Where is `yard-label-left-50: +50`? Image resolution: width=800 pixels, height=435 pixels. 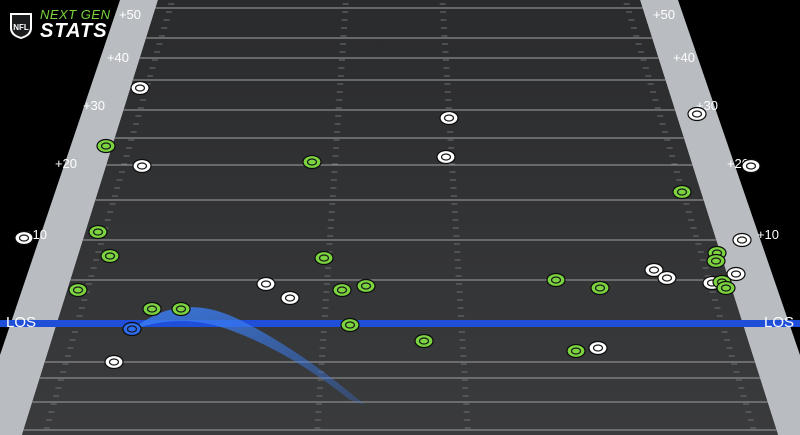
yard-label-left-50: +50 is located at coordinates (130, 14).